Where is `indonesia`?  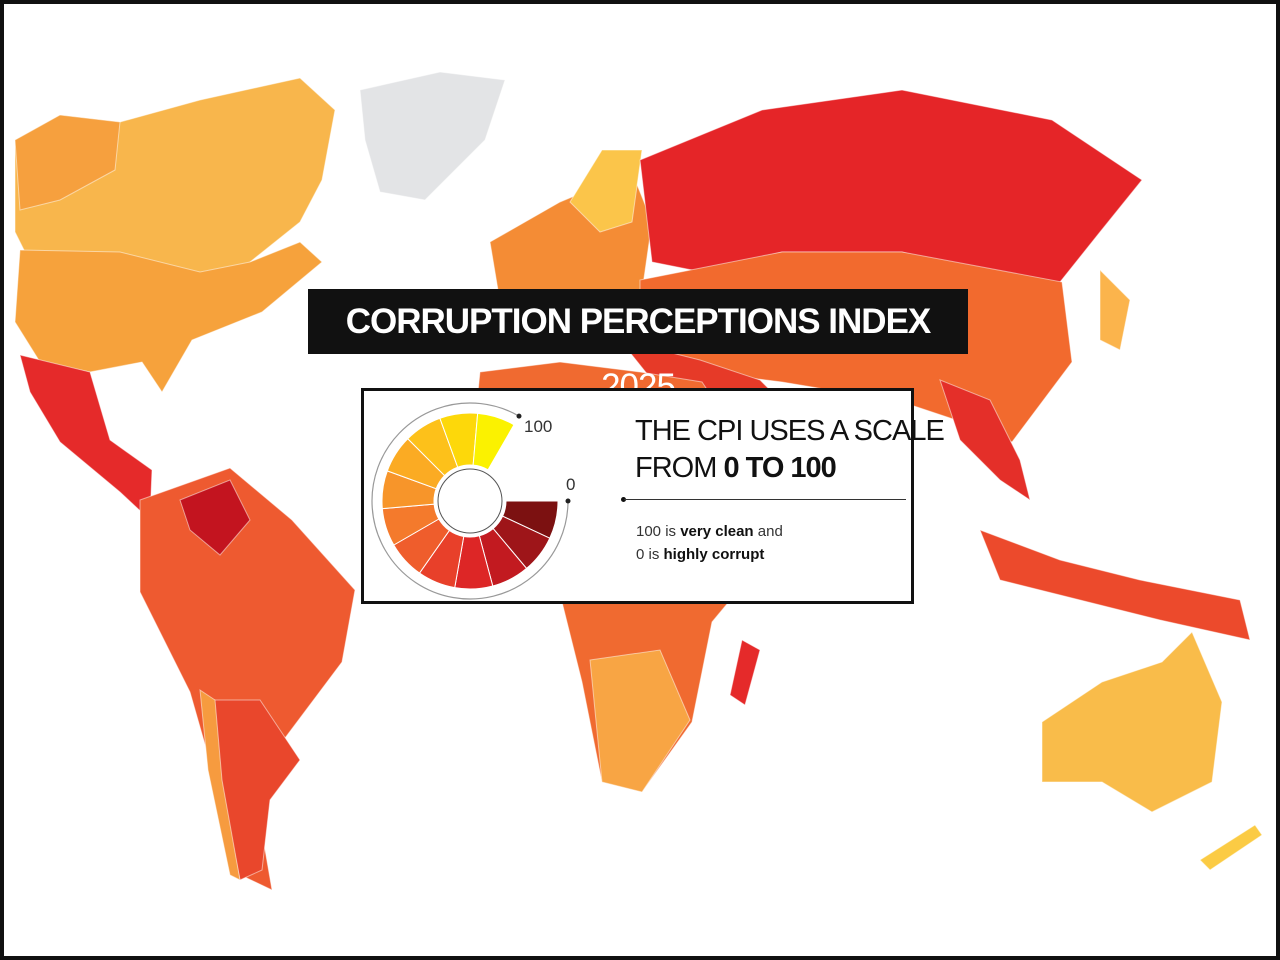 indonesia is located at coordinates (1115, 585).